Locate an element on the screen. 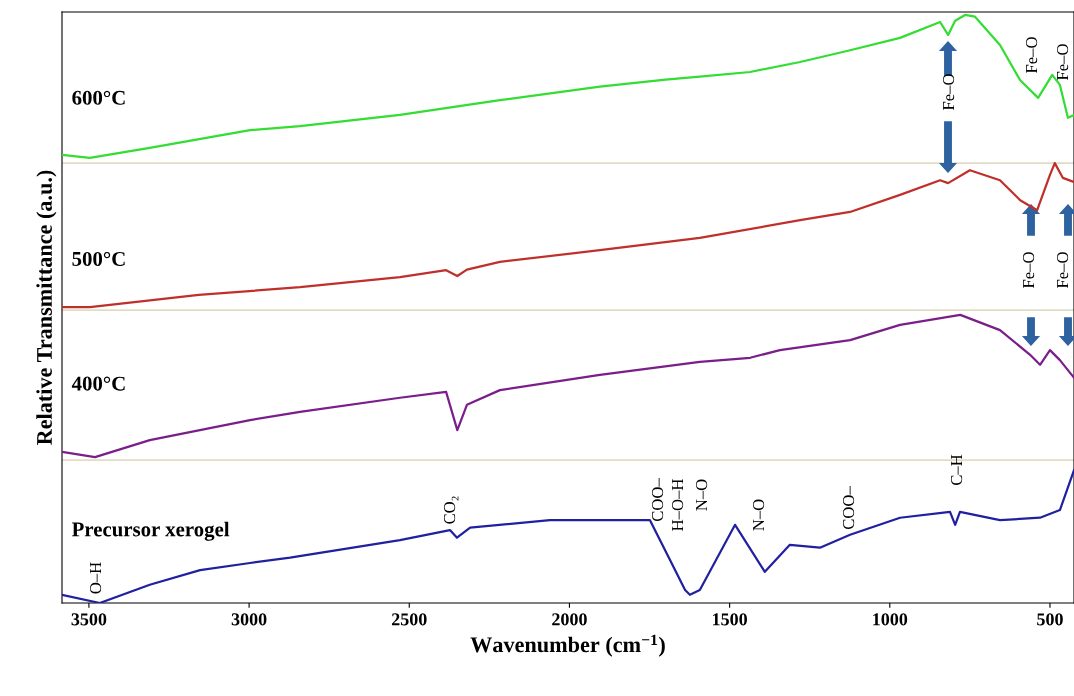 The width and height of the screenshot is (1074, 696). annotation: O–H is located at coordinates (95, 578).